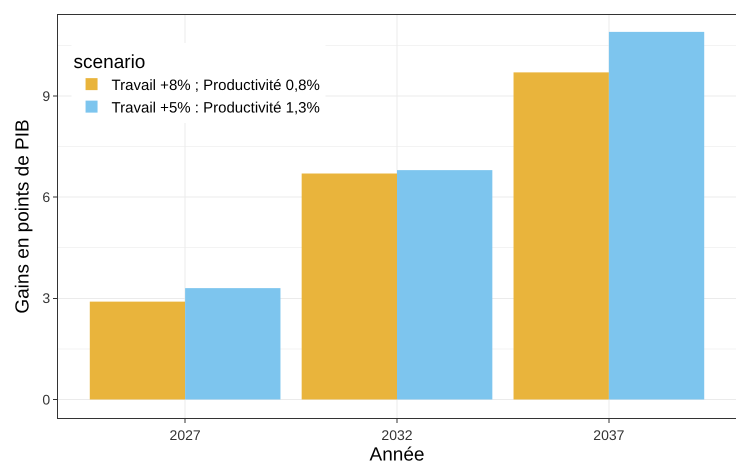 The height and width of the screenshot is (470, 736). I want to click on y-tick-label: 9, so click(46, 96).